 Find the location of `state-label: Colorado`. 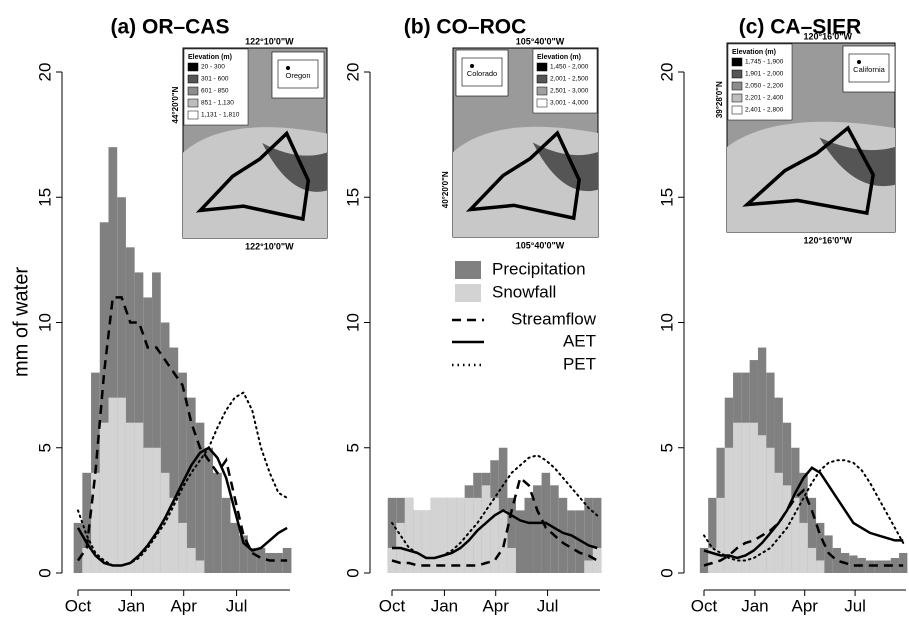

state-label: Colorado is located at coordinates (482, 73).